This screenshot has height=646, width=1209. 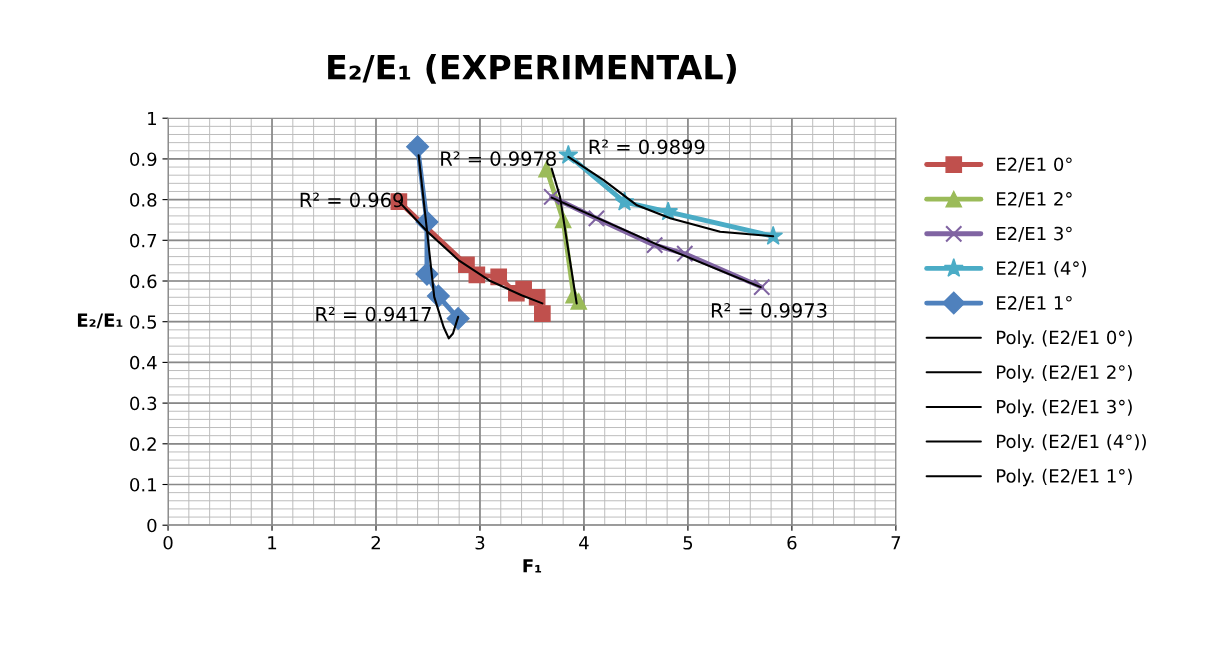 What do you see at coordinates (375, 542) in the screenshot?
I see `x-tick-label: 2` at bounding box center [375, 542].